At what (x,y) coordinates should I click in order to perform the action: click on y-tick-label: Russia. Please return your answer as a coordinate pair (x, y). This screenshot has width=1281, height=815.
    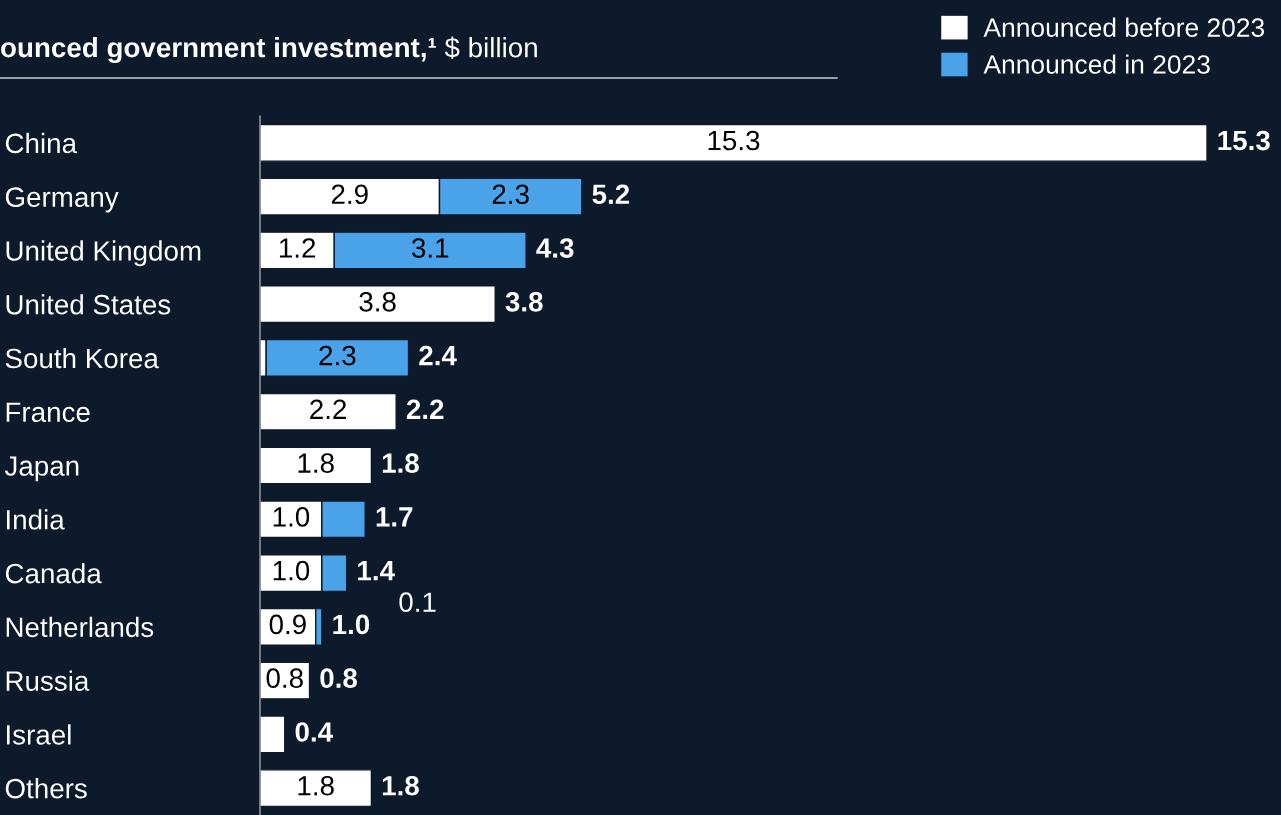
    Looking at the image, I should click on (48, 680).